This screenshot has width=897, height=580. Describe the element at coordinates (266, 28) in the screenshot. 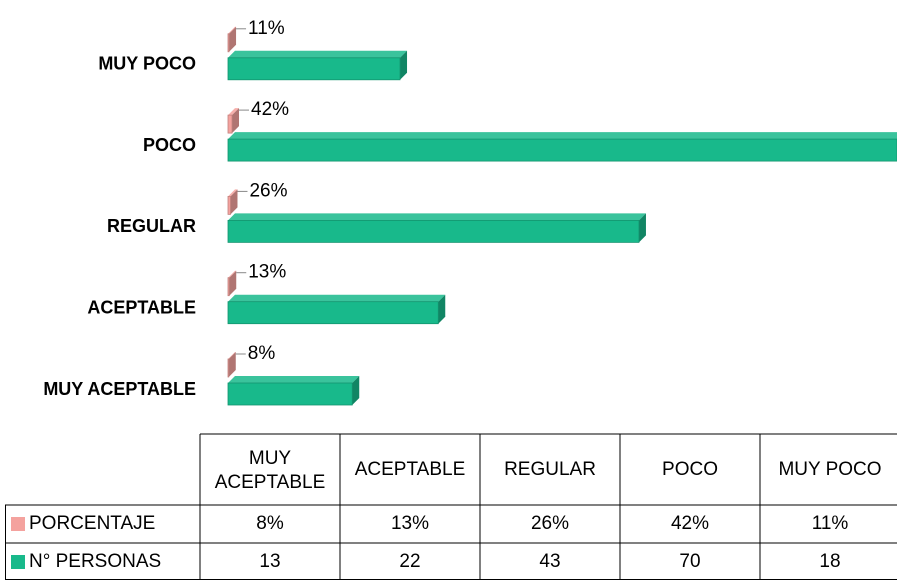

I see `data-label: 11%` at that location.